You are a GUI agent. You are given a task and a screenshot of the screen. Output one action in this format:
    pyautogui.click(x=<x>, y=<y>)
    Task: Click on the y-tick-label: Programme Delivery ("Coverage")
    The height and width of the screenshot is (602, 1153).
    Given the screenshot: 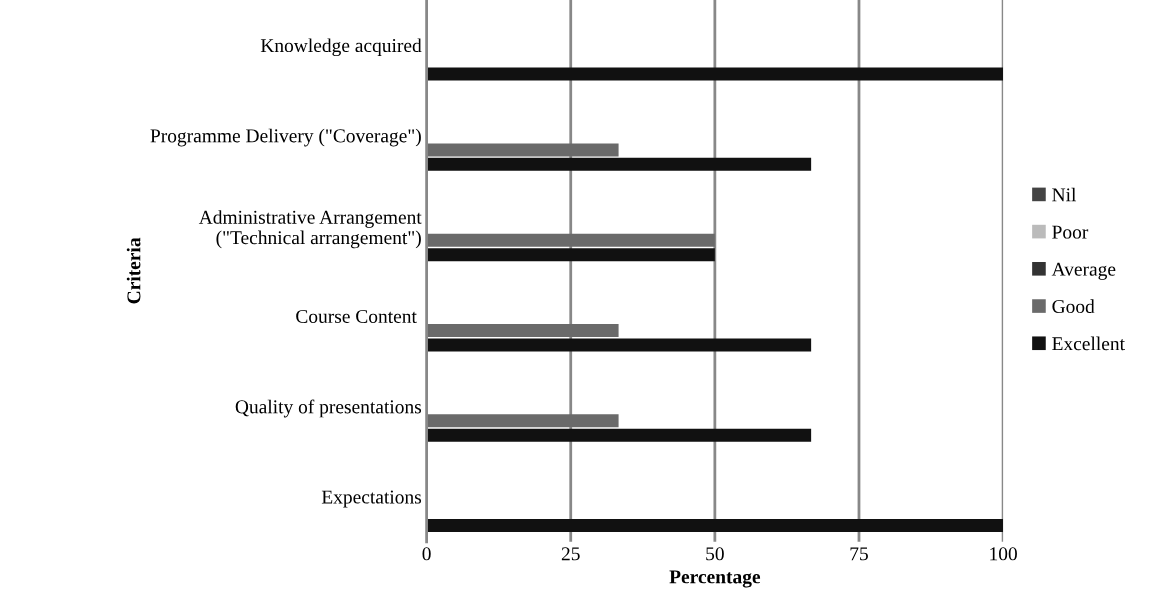 What is the action you would take?
    pyautogui.click(x=285, y=137)
    